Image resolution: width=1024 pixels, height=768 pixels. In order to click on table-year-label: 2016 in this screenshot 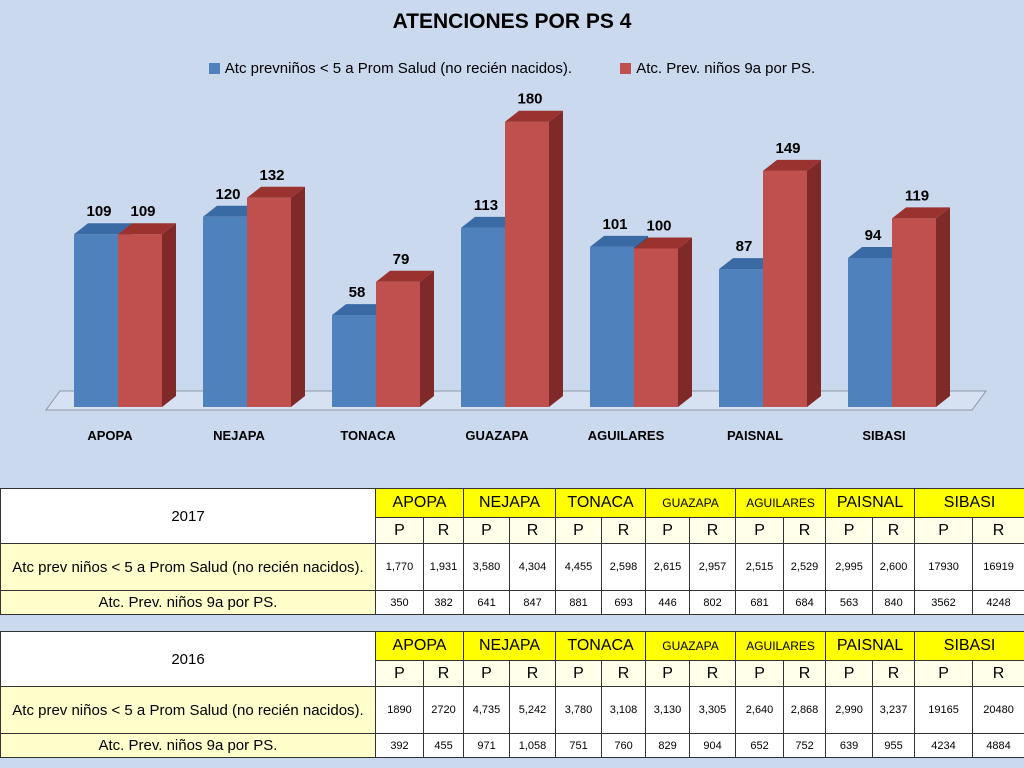, I will do `click(188, 659)`.